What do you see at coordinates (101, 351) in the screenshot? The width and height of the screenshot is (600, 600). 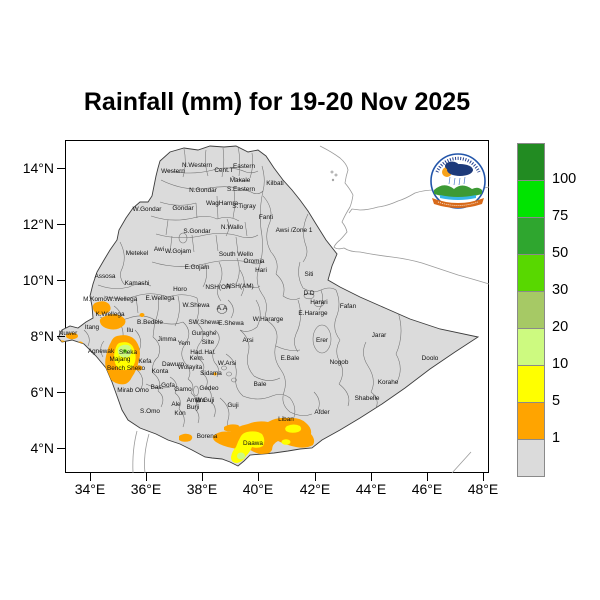 I see `zone-label: Agnewak` at bounding box center [101, 351].